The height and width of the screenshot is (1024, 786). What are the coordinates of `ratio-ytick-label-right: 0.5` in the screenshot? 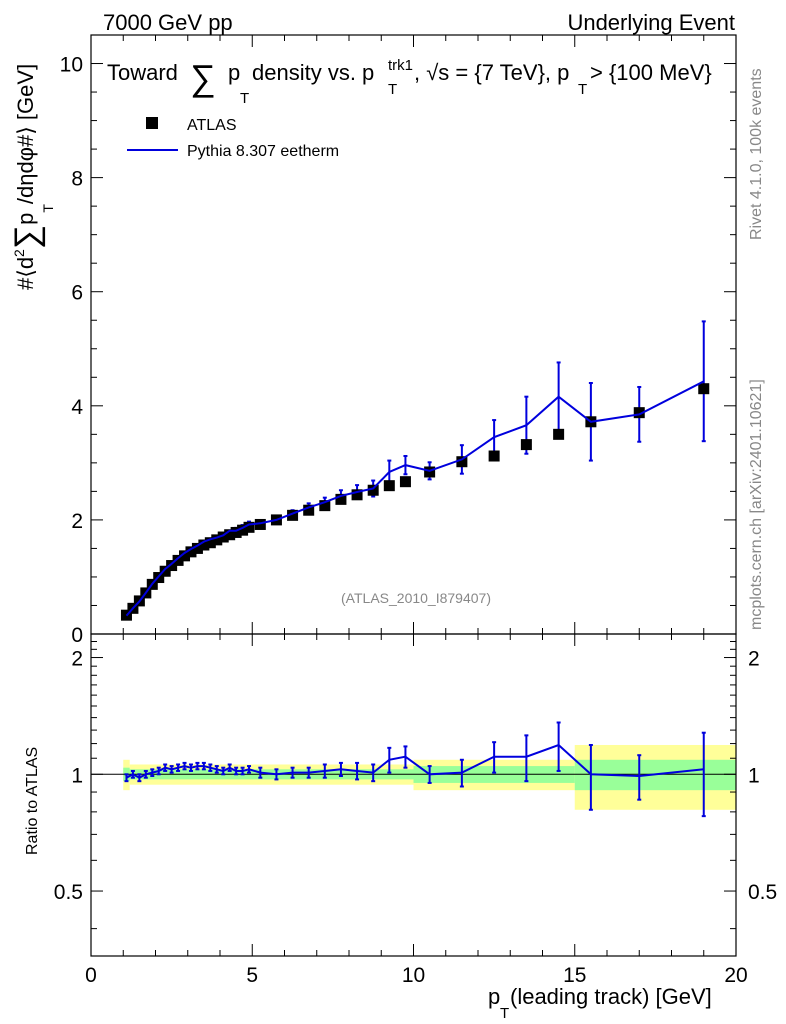 It's located at (762, 892).